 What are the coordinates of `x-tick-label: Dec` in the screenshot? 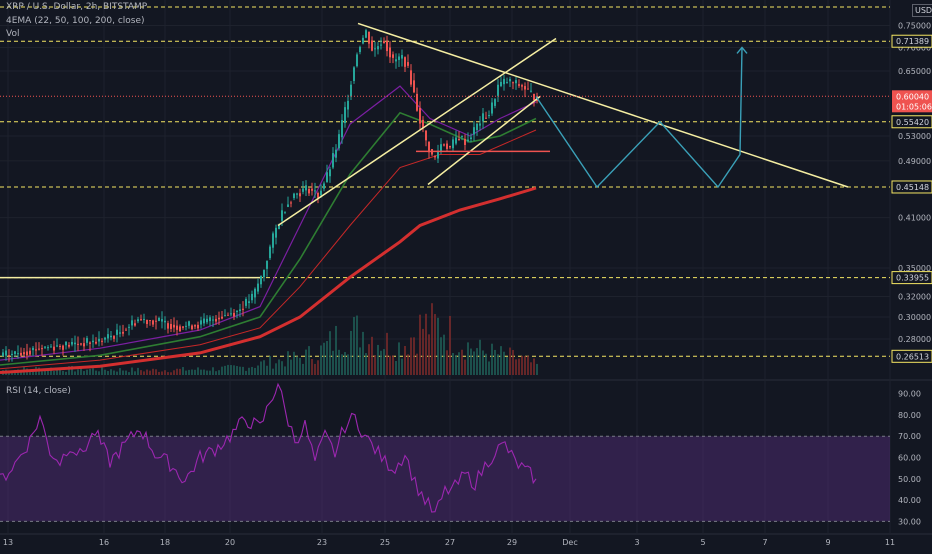 It's located at (569, 542).